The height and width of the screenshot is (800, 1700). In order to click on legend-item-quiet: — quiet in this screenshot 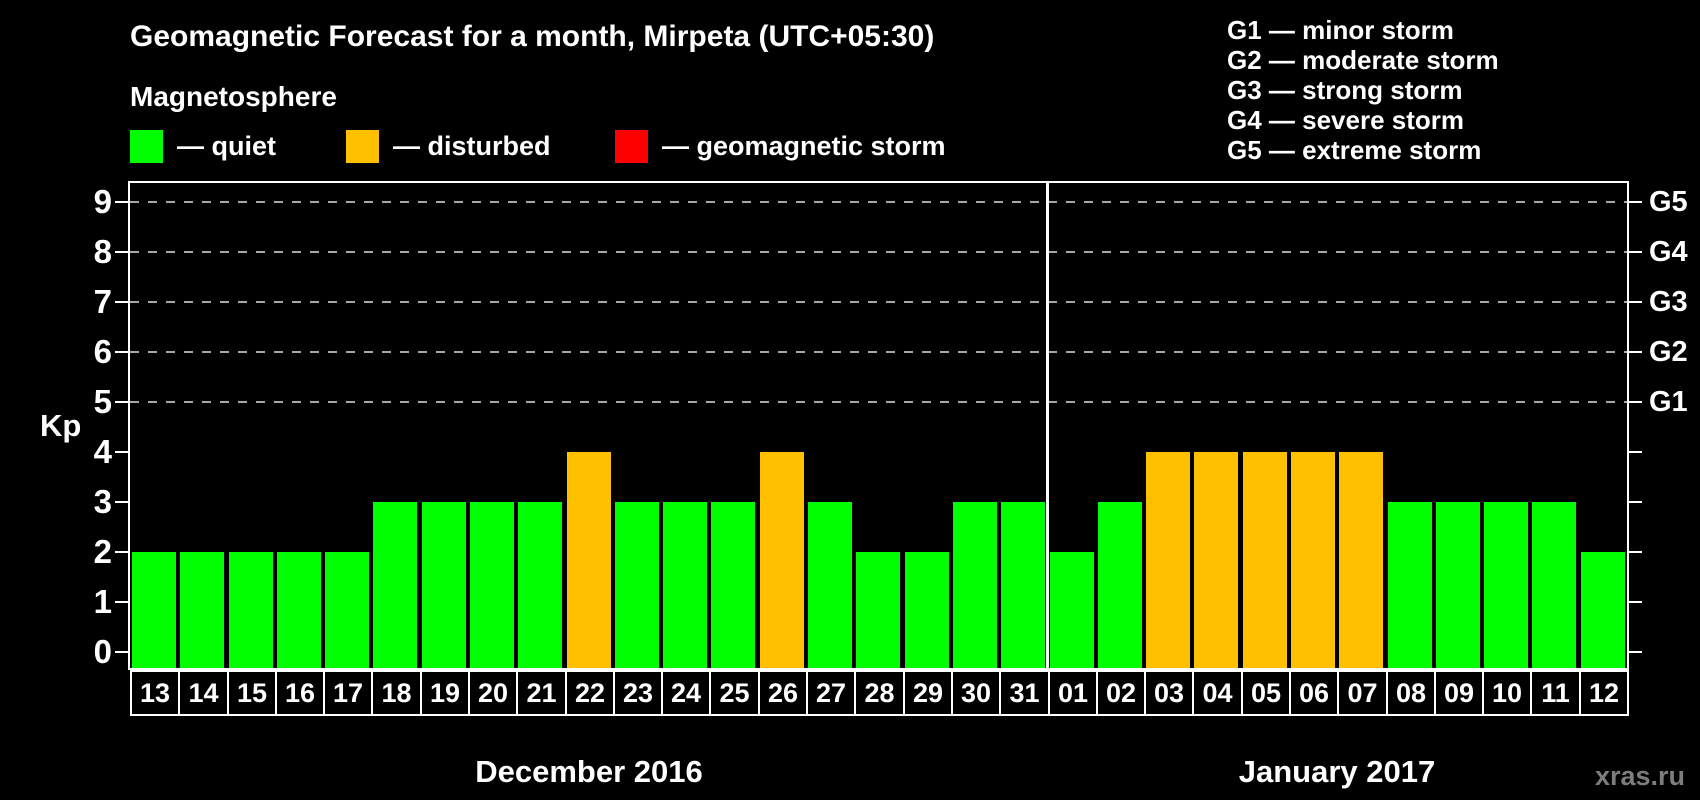, I will do `click(203, 146)`.